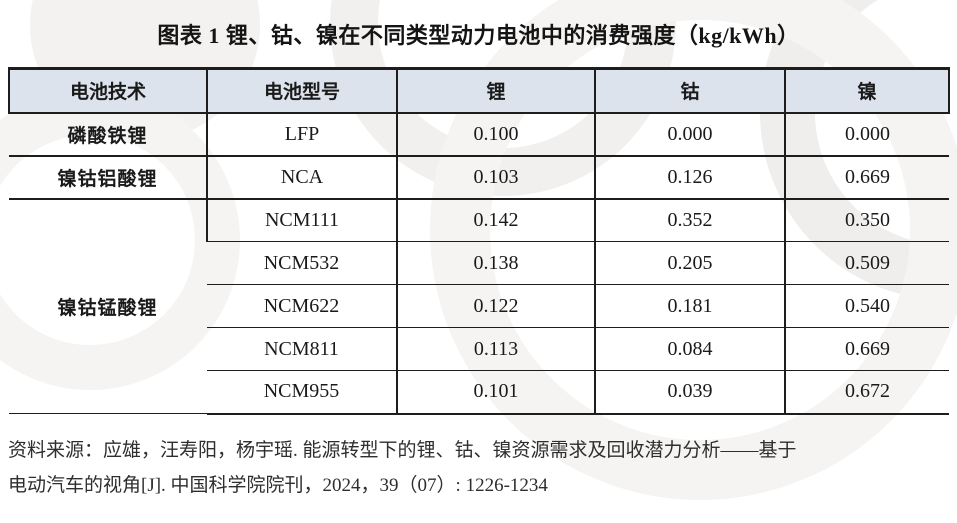  What do you see at coordinates (495, 349) in the screenshot?
I see `value-cell-li: 0.113` at bounding box center [495, 349].